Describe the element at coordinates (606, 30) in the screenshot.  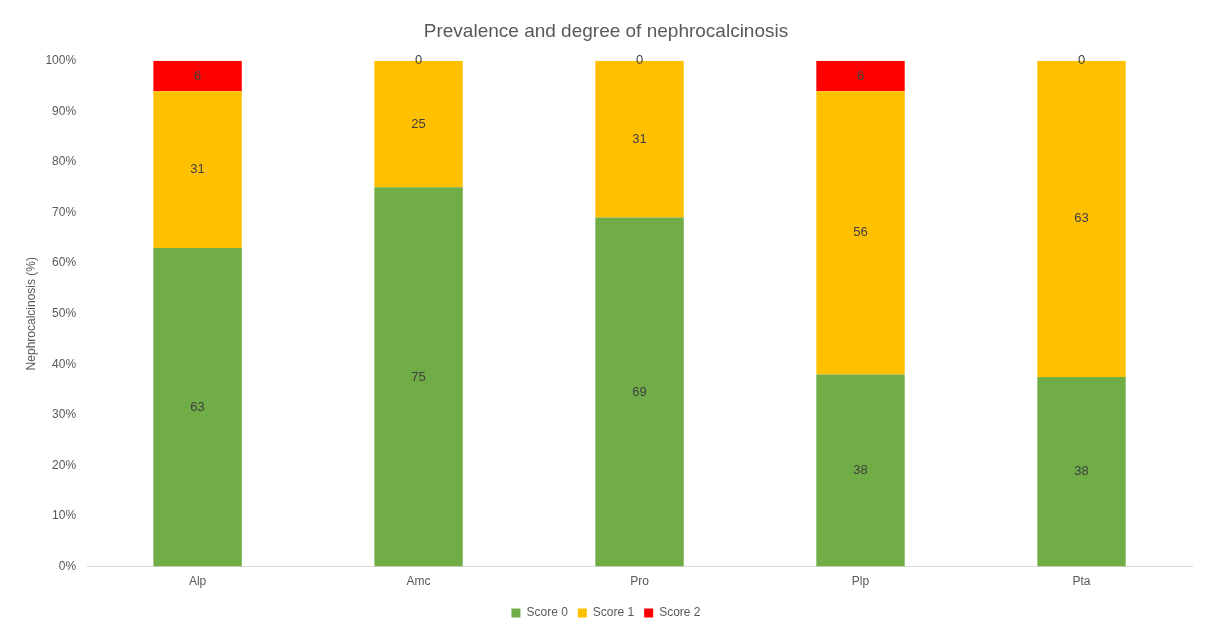
I see `chart-title: Prevalence and degree of nephrocalcinosis` at that location.